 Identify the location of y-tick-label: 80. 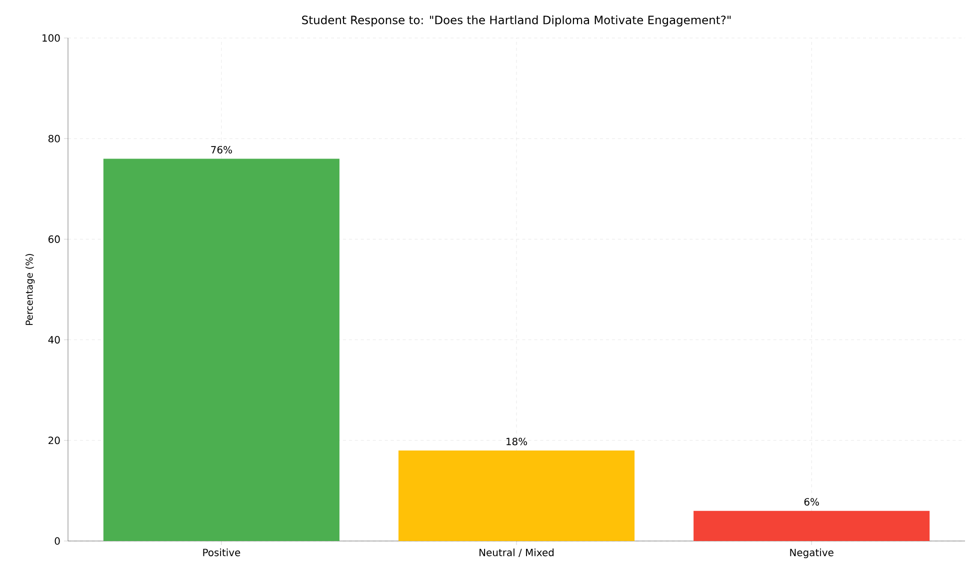
(54, 138).